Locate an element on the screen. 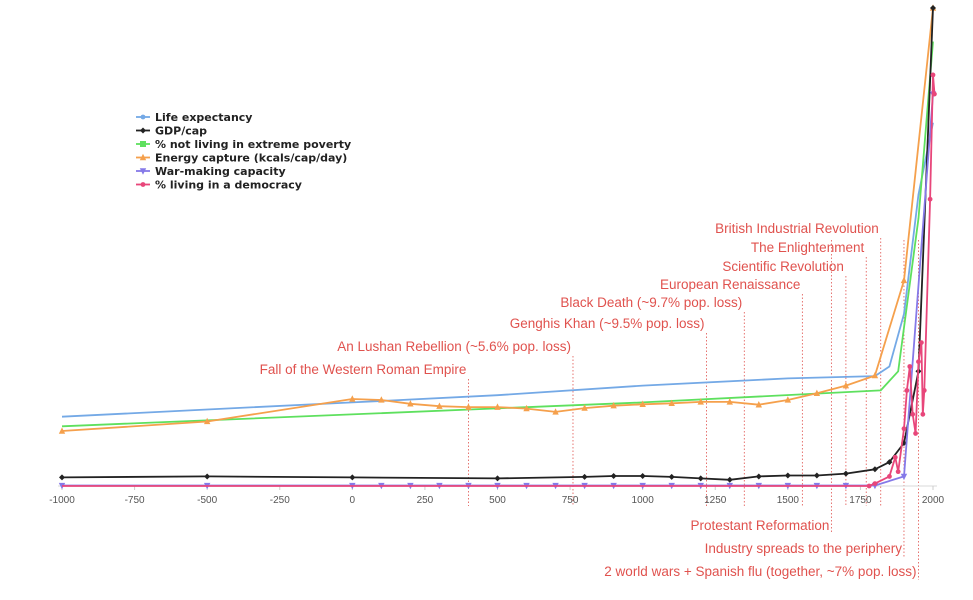 The height and width of the screenshot is (600, 973). event-label: The Enlightenment is located at coordinates (808, 247).